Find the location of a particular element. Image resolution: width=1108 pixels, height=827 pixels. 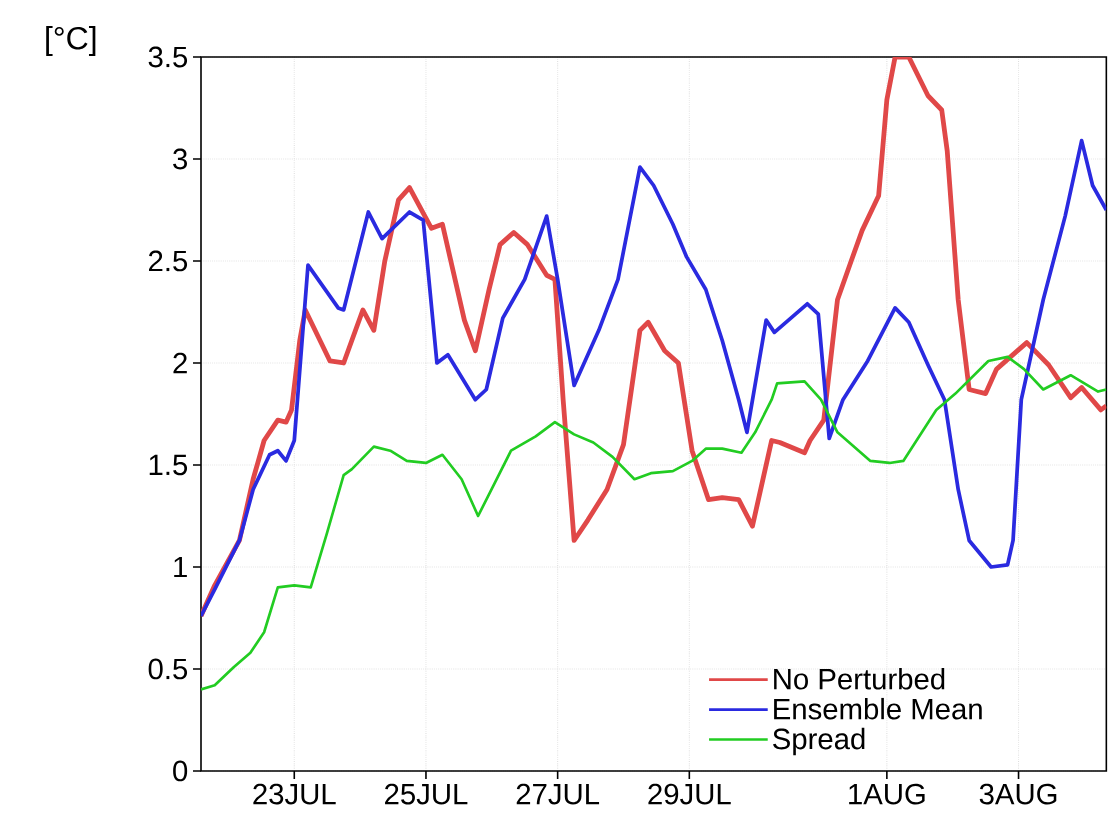

legend-label: No Perturbed is located at coordinates (859, 678).